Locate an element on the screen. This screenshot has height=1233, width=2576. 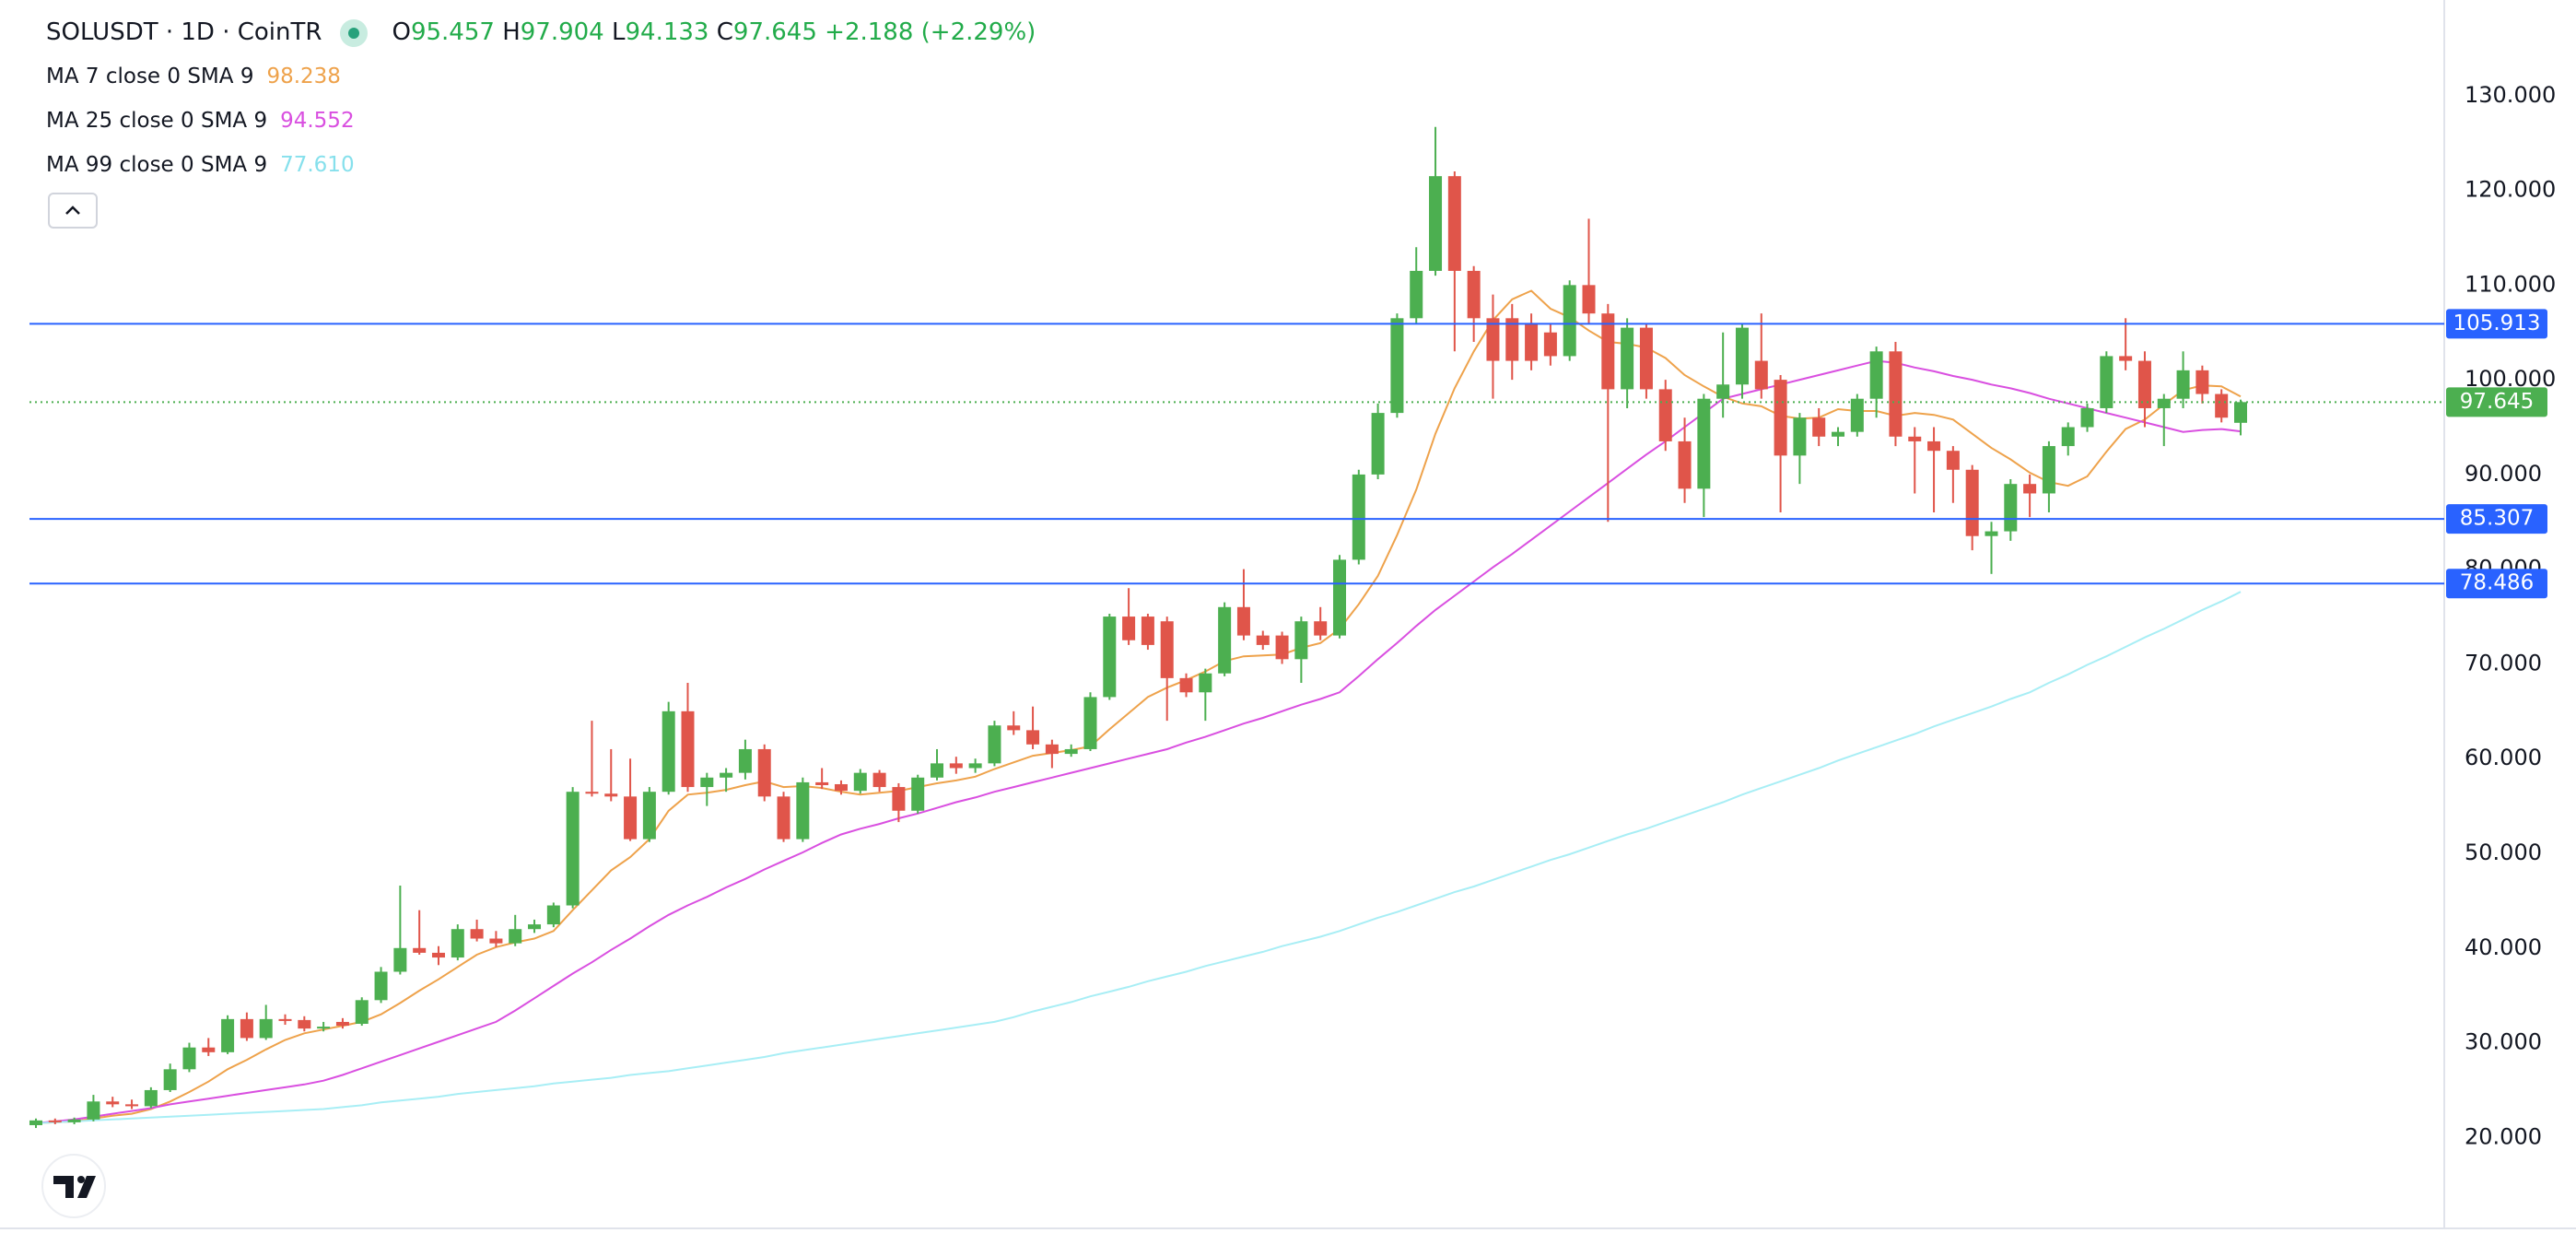
legend-row: MA 7 close 0 SMA 9 98.238 is located at coordinates (200, 76).